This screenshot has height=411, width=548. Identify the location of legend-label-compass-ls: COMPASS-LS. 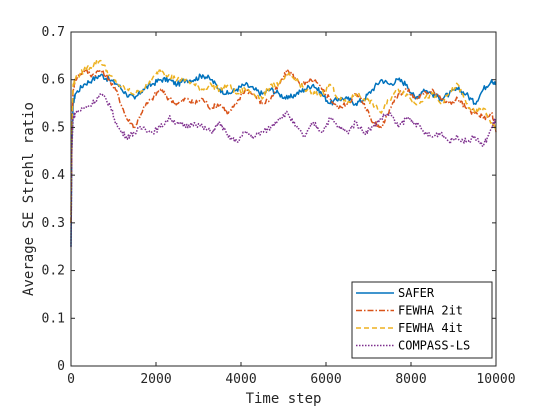
(434, 346).